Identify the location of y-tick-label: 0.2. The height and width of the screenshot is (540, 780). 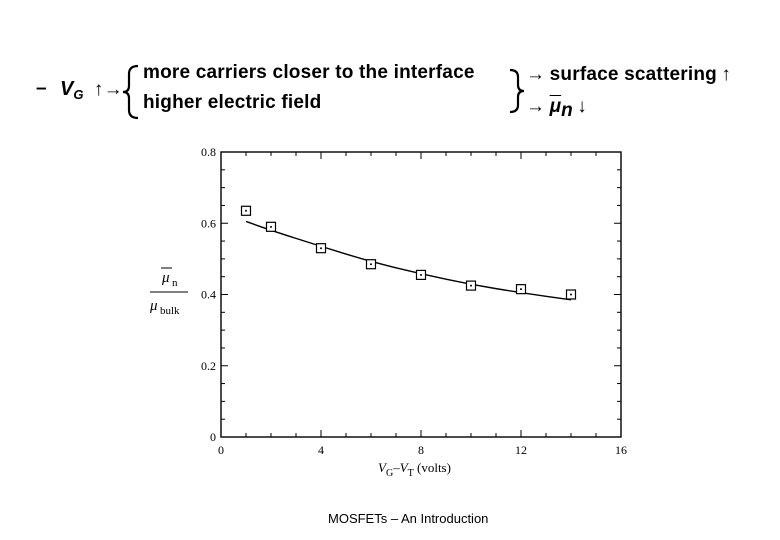
(208, 366).